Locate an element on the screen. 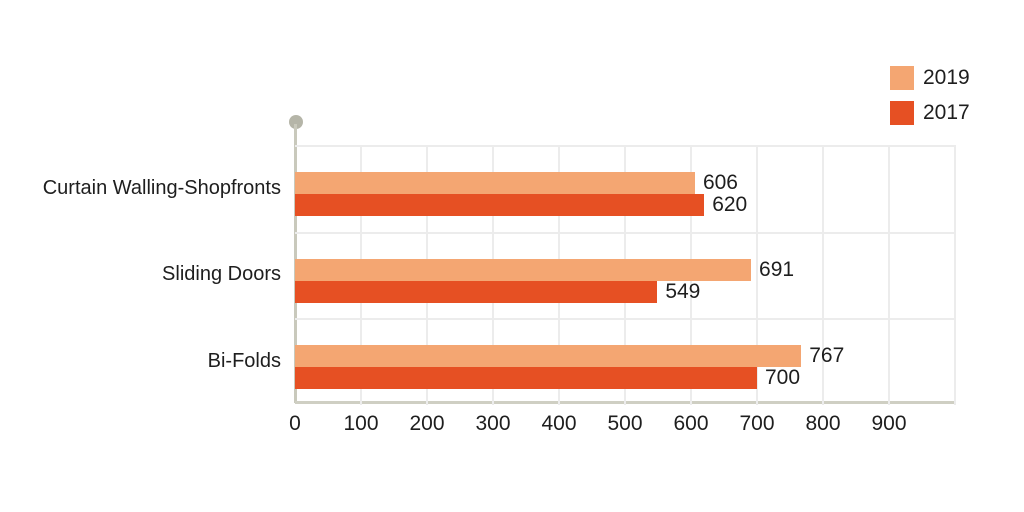  value-label-2019-category-2: 767 is located at coordinates (827, 356).